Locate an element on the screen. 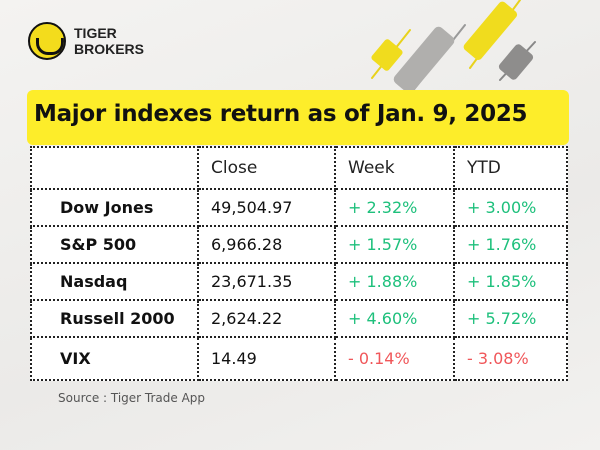 The image size is (600, 450). ytd-return: + 3.00% is located at coordinates (510, 207).